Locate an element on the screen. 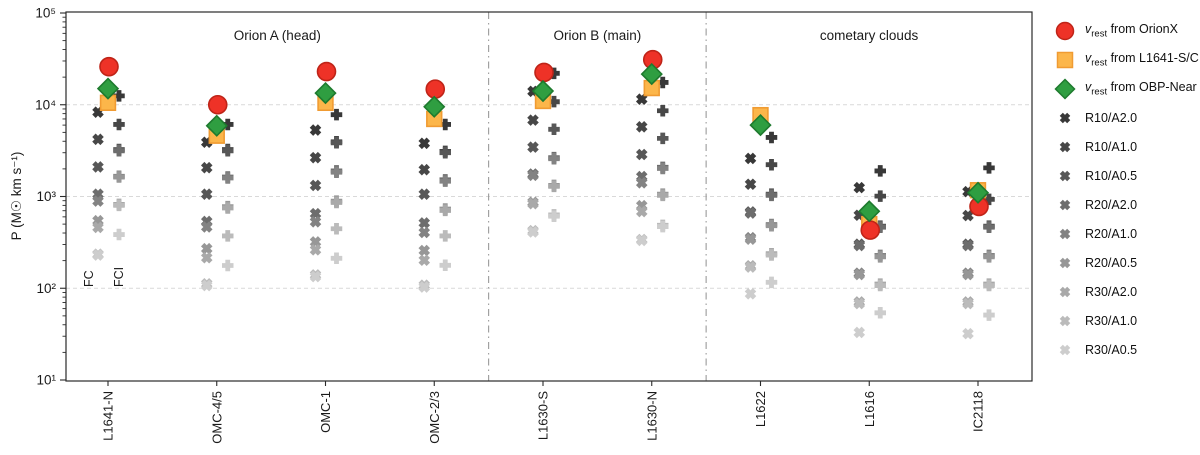 The height and width of the screenshot is (455, 1200). section-title: Orion A (head) is located at coordinates (277, 35).